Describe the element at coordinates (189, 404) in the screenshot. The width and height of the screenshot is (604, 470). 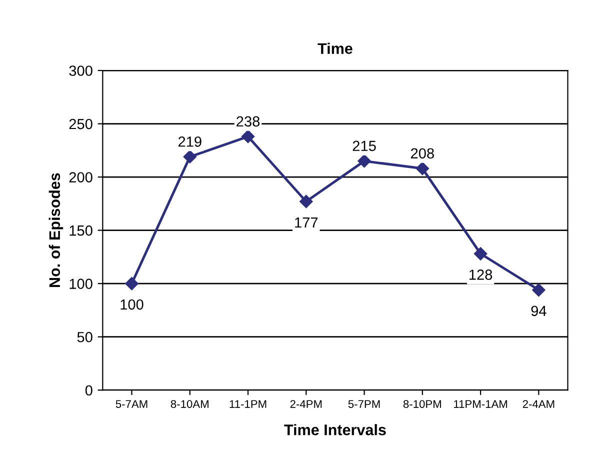
I see `x-tick-label: 8-10AM` at that location.